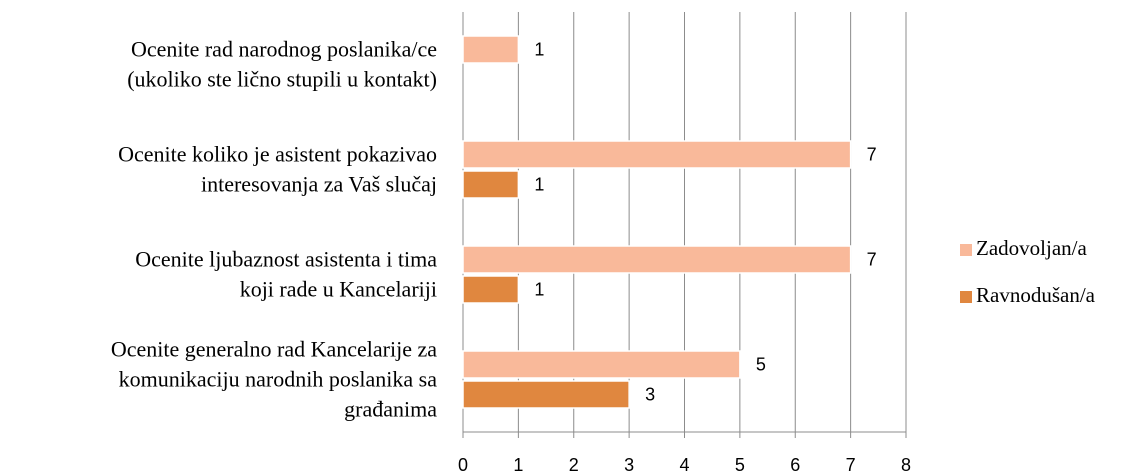 The width and height of the screenshot is (1142, 476). I want to click on legend-label: Zadovoljan/a, so click(1031, 248).